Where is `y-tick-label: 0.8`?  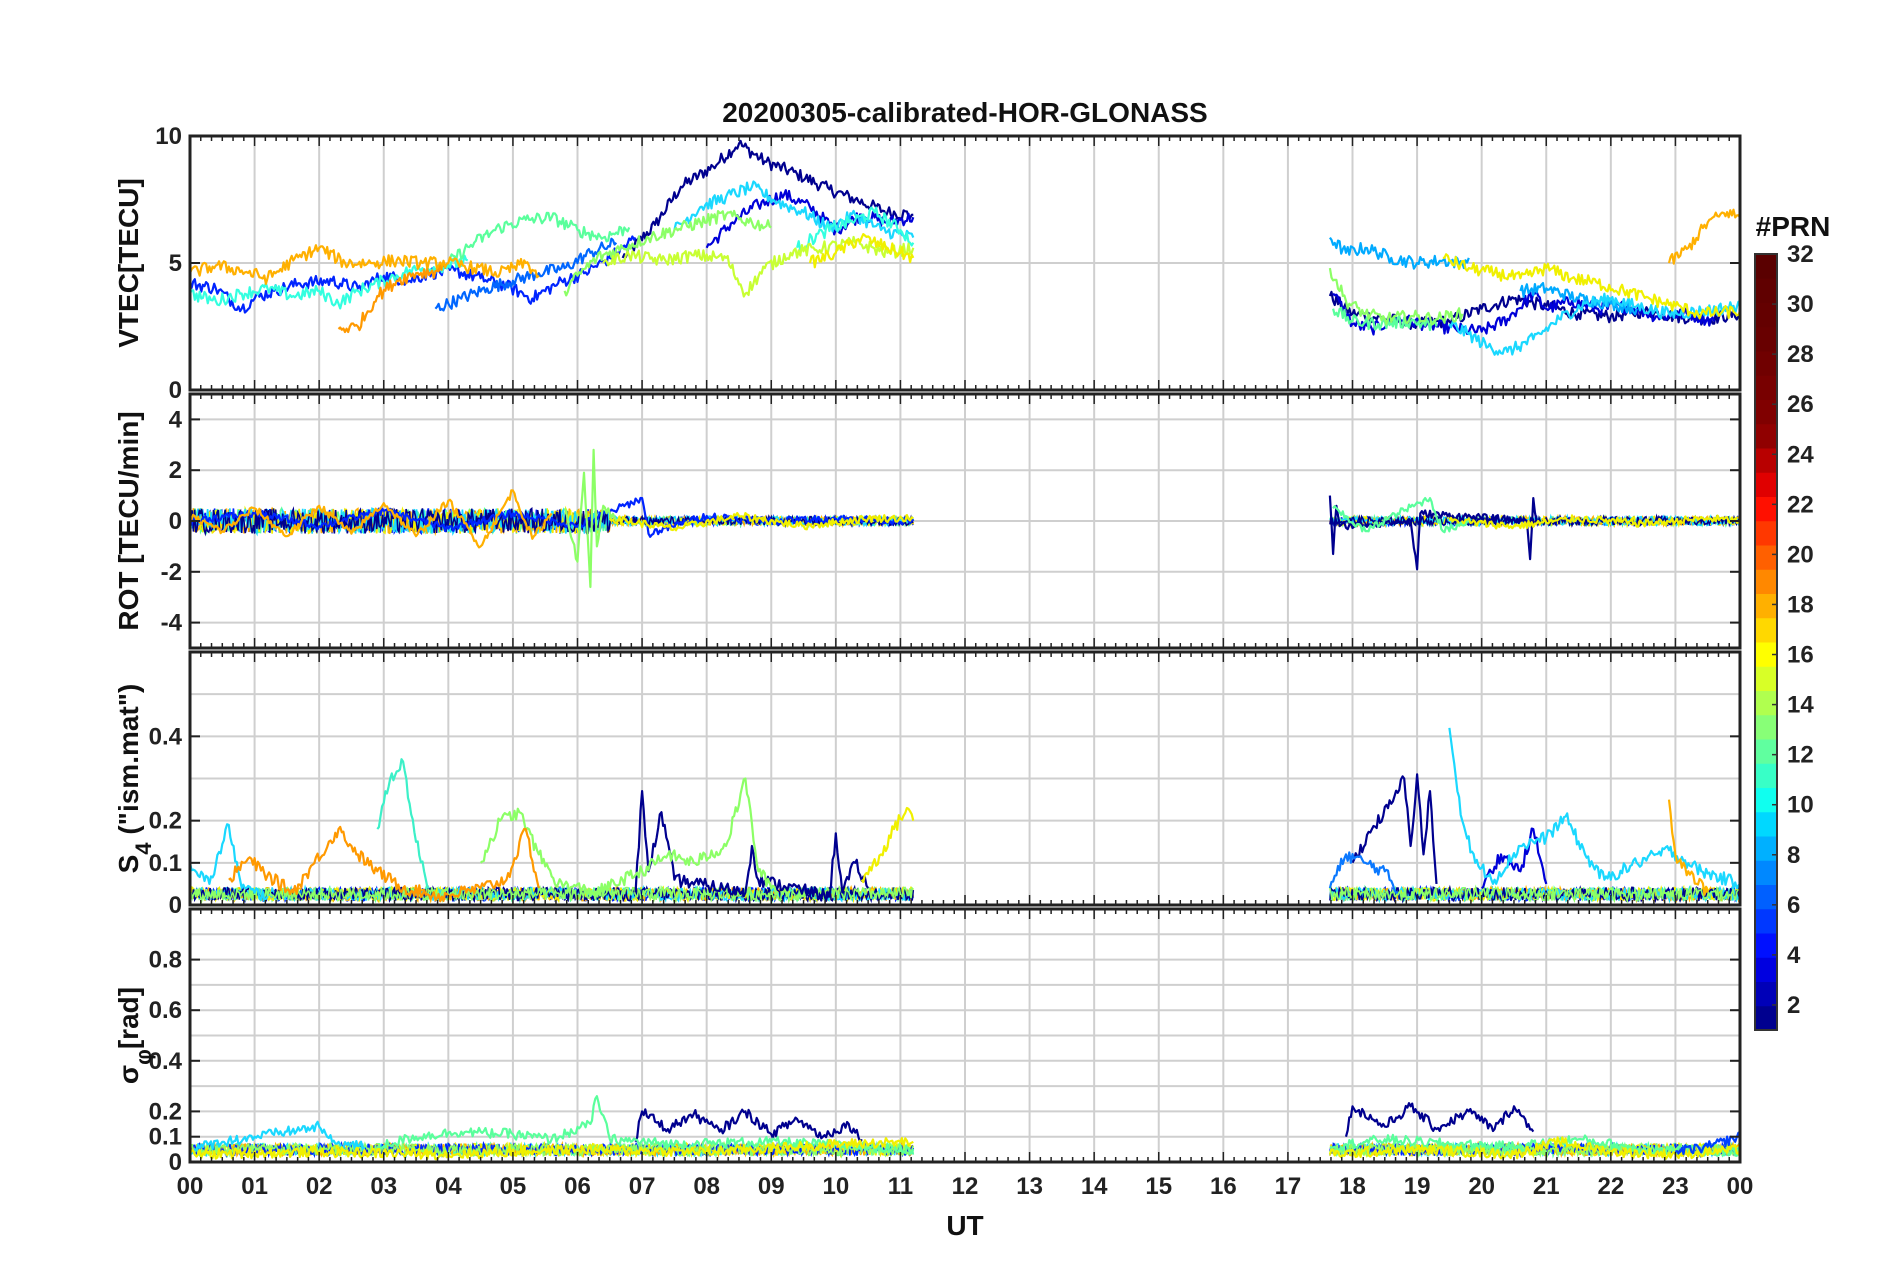
y-tick-label: 0.8 is located at coordinates (165, 960).